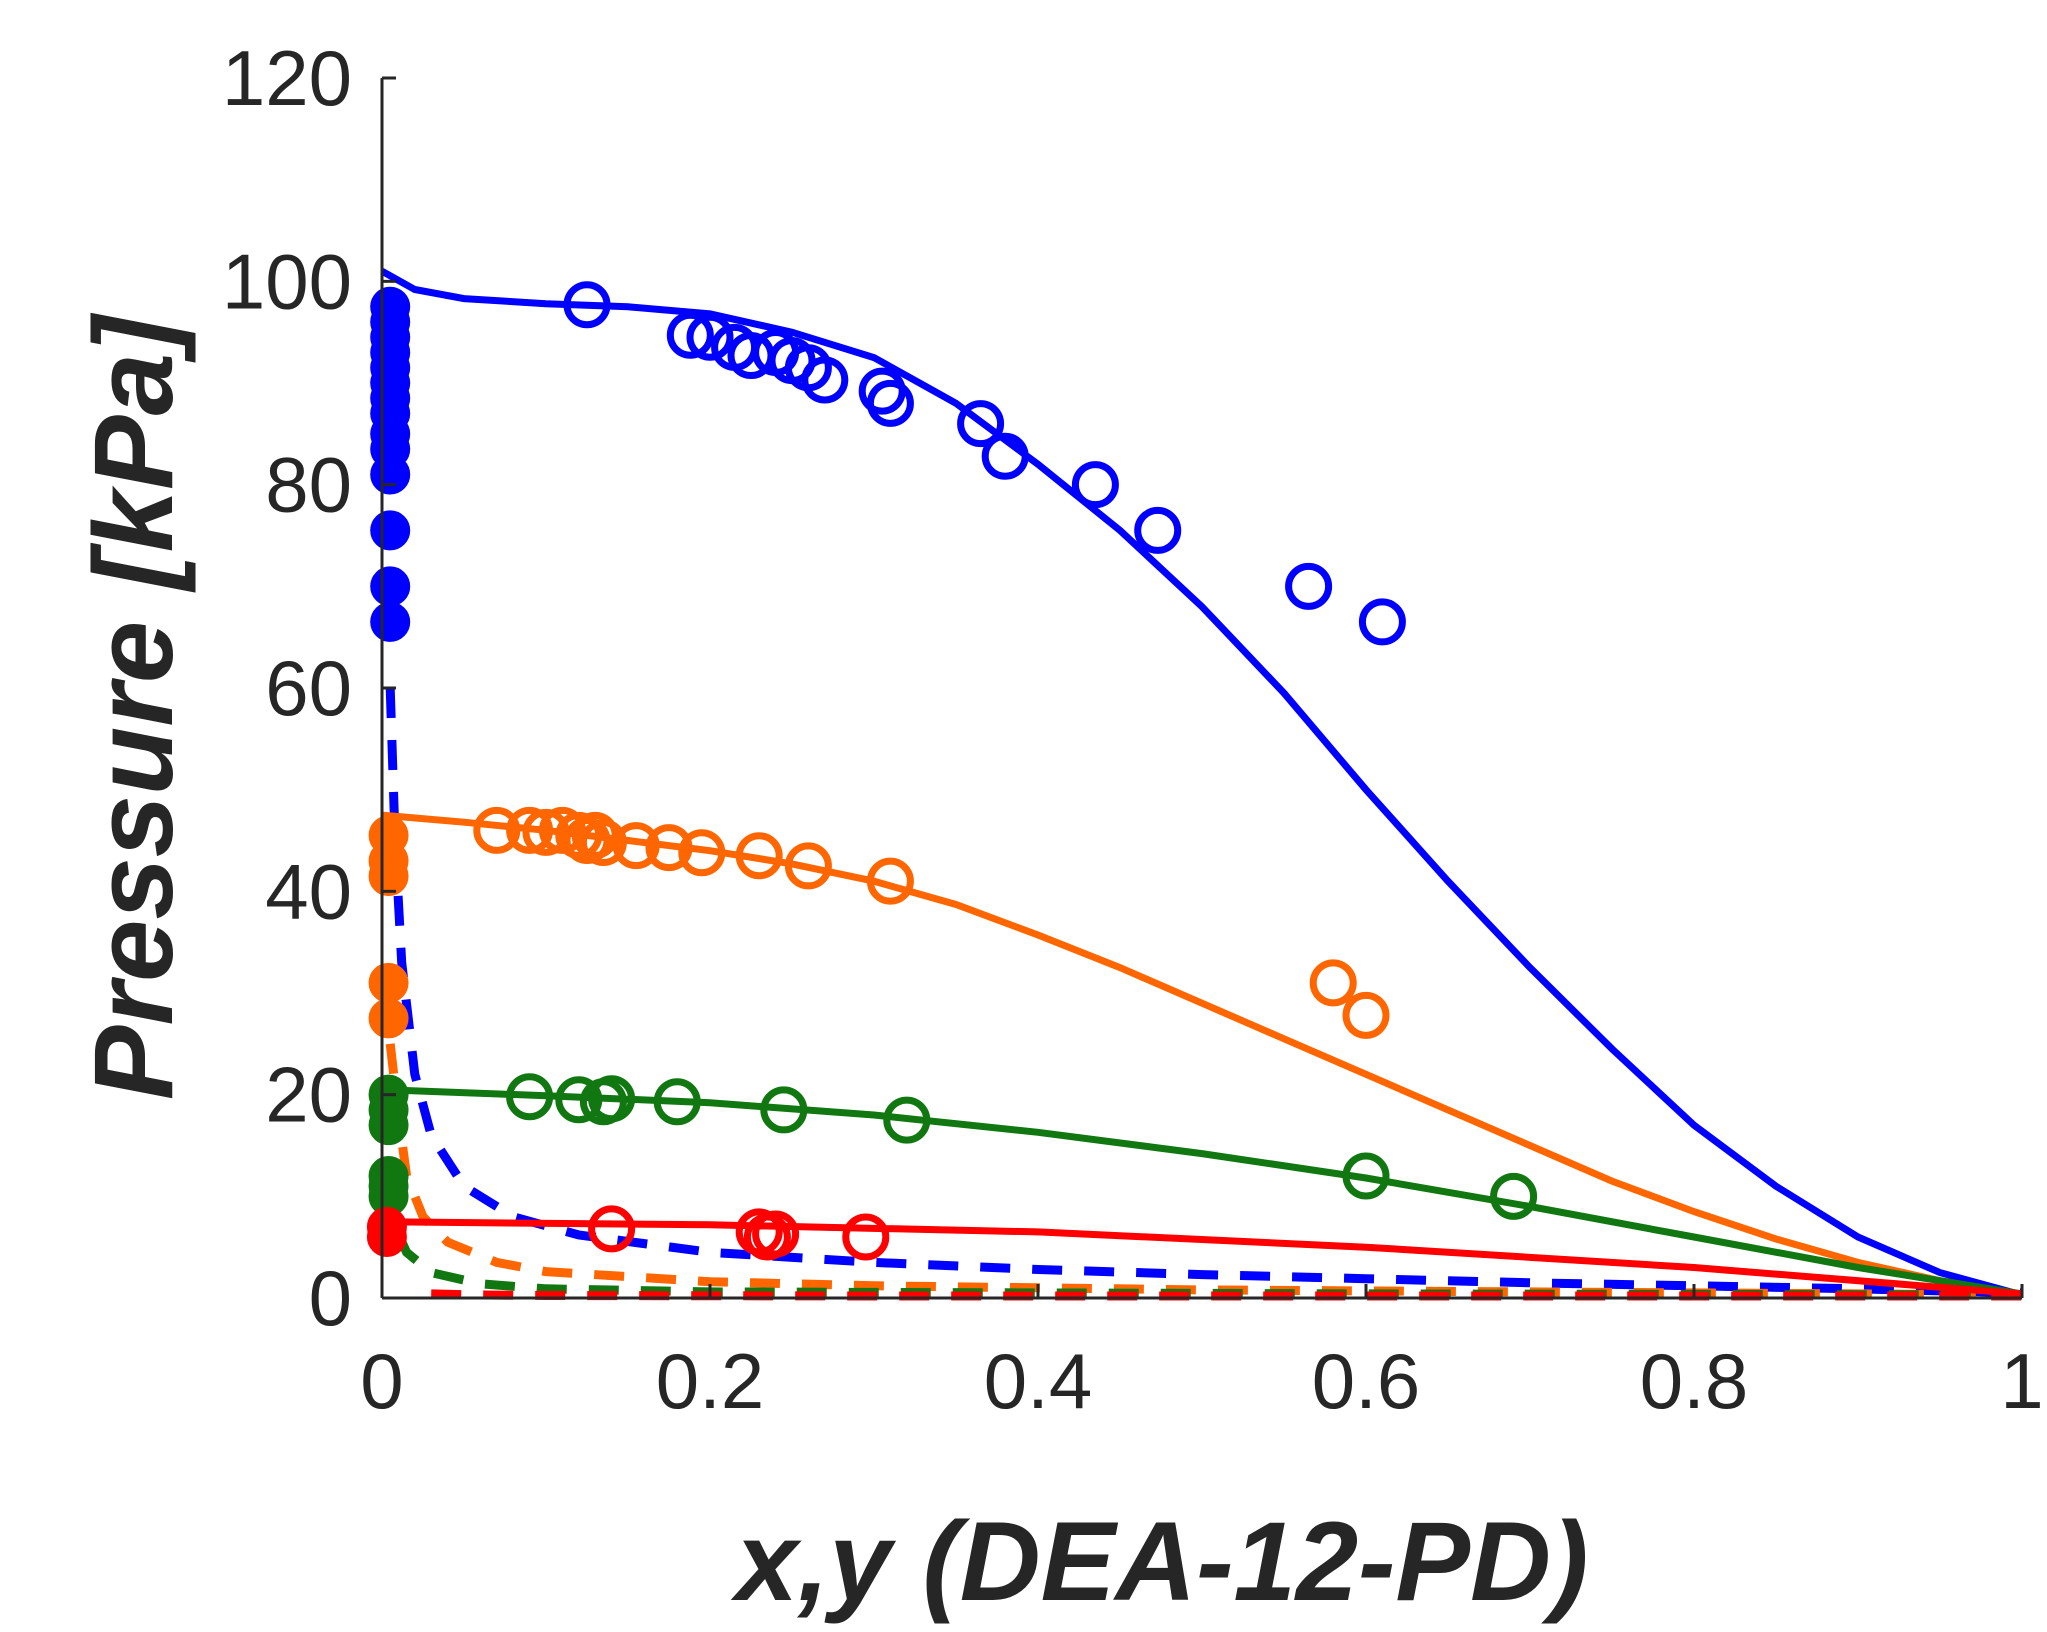 The image size is (2047, 1632). What do you see at coordinates (1038, 1381) in the screenshot?
I see `x-tick-label: 0.4` at bounding box center [1038, 1381].